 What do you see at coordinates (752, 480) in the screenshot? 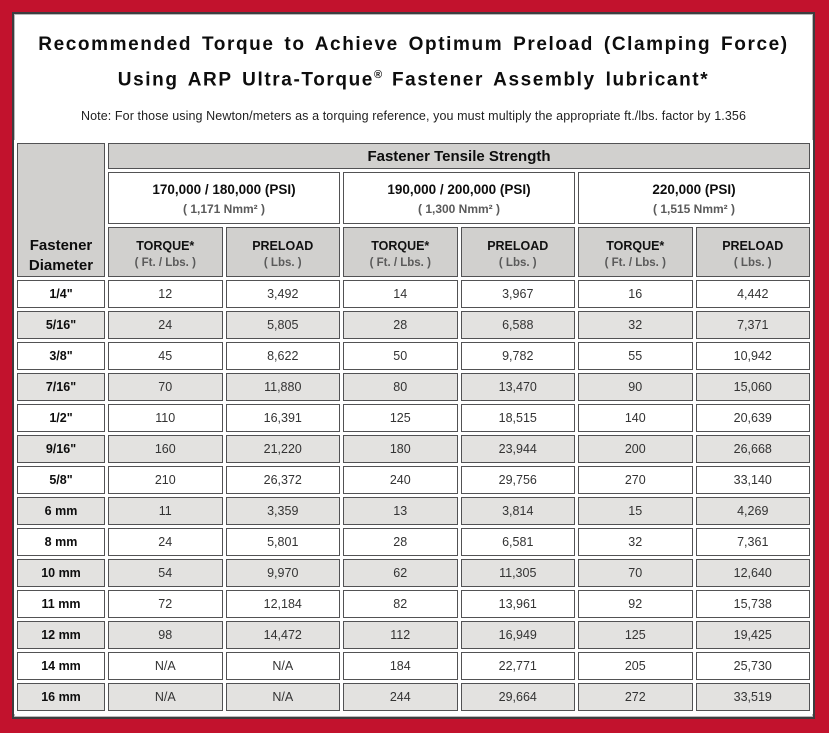
I see `preload-value-cell: 33,140` at bounding box center [752, 480].